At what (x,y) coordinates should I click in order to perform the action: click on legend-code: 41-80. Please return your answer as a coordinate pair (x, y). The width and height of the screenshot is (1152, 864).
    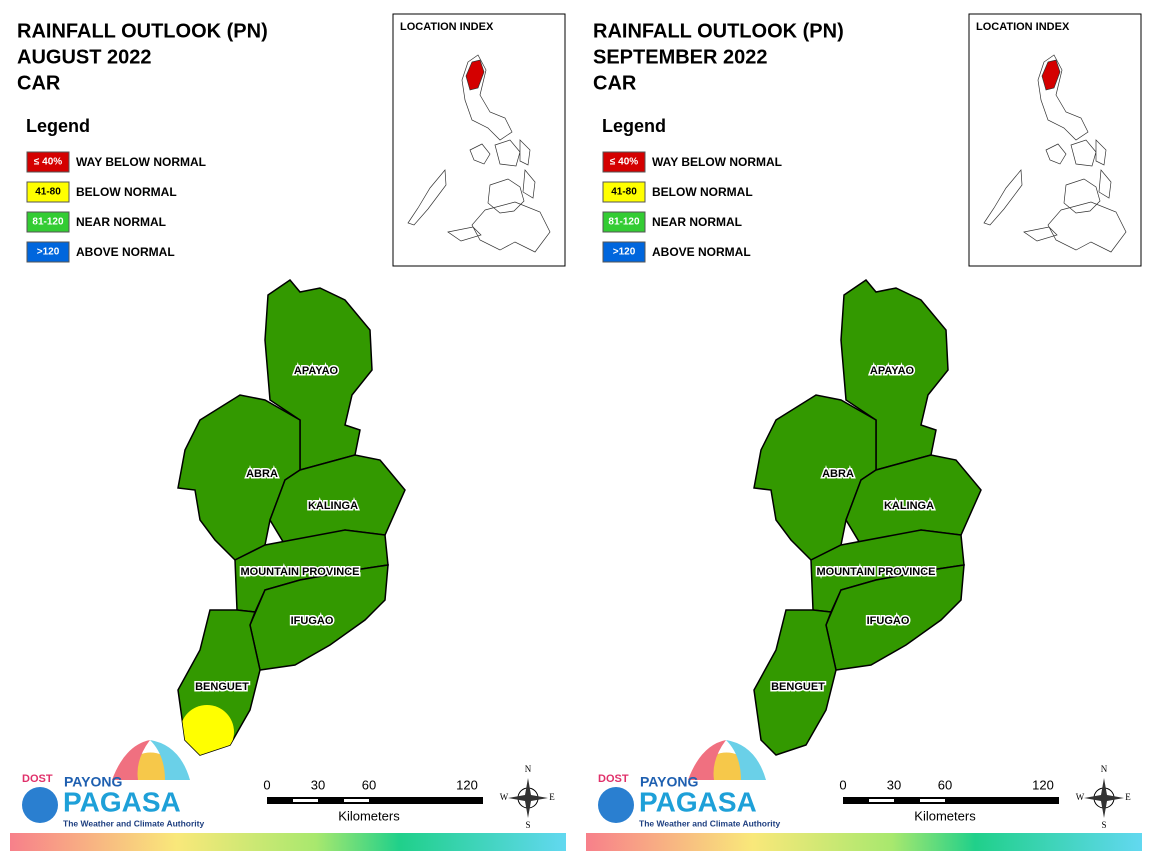
    Looking at the image, I should click on (48, 192).